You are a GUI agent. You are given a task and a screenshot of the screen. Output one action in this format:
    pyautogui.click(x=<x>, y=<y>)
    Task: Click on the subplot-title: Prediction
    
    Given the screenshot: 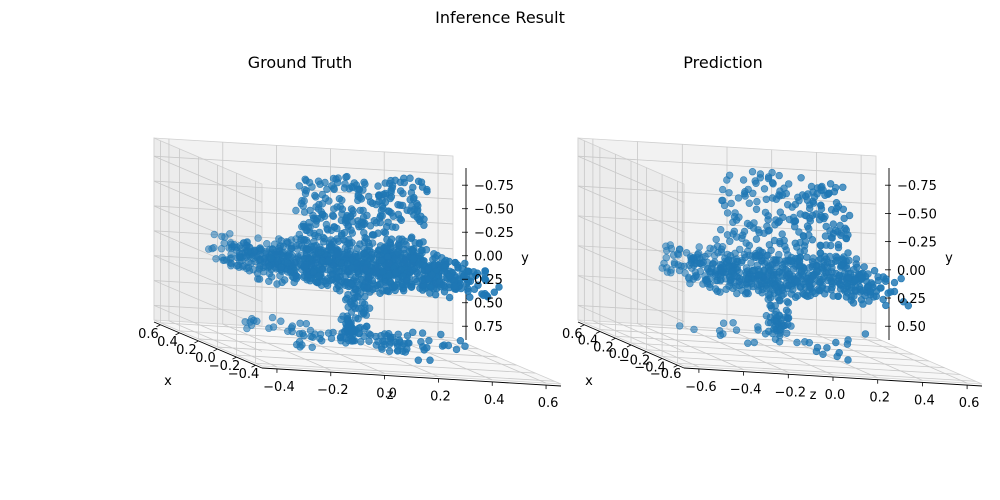 What is the action you would take?
    pyautogui.click(x=722, y=62)
    